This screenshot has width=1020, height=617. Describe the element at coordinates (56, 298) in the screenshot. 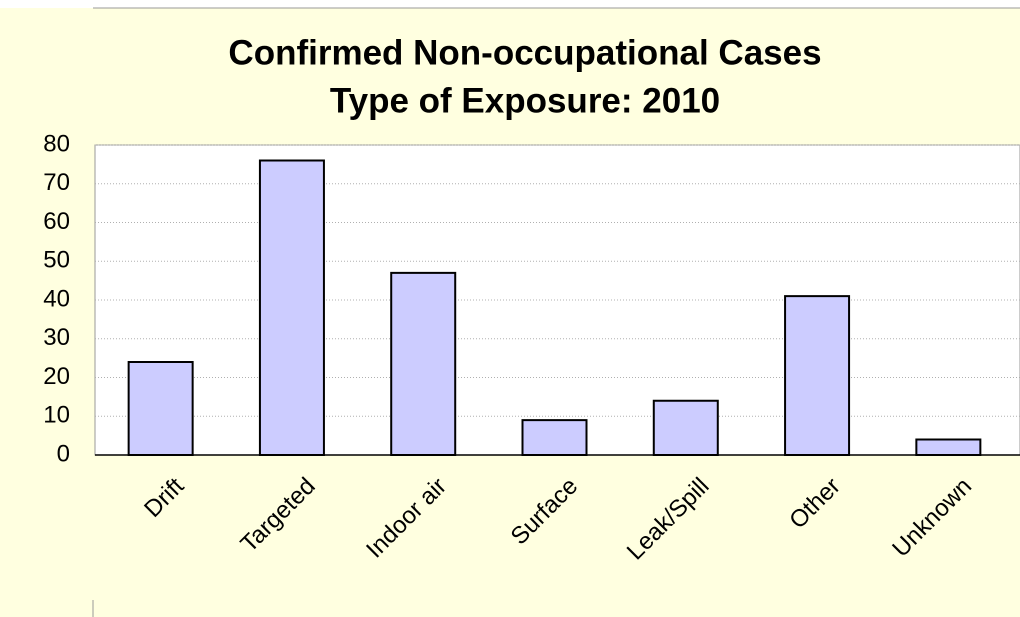

I see `y-tick-label: 40` at that location.